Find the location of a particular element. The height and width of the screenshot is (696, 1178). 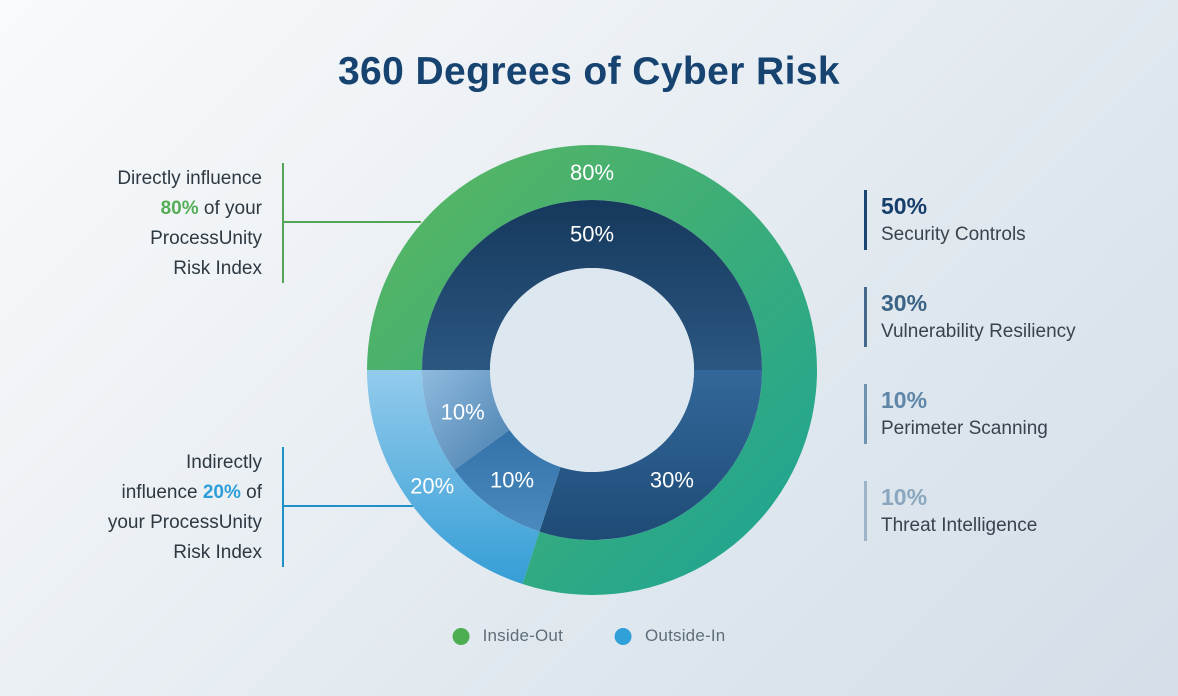

annotation-line: your ProcessUnity is located at coordinates (159, 523).